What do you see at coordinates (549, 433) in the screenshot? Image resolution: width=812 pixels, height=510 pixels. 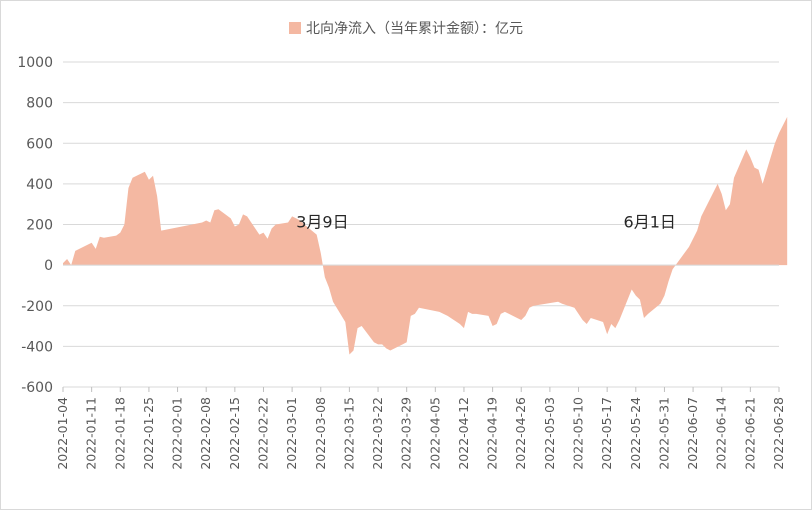 I see `x-tick-label: 2022-05-03` at bounding box center [549, 433].